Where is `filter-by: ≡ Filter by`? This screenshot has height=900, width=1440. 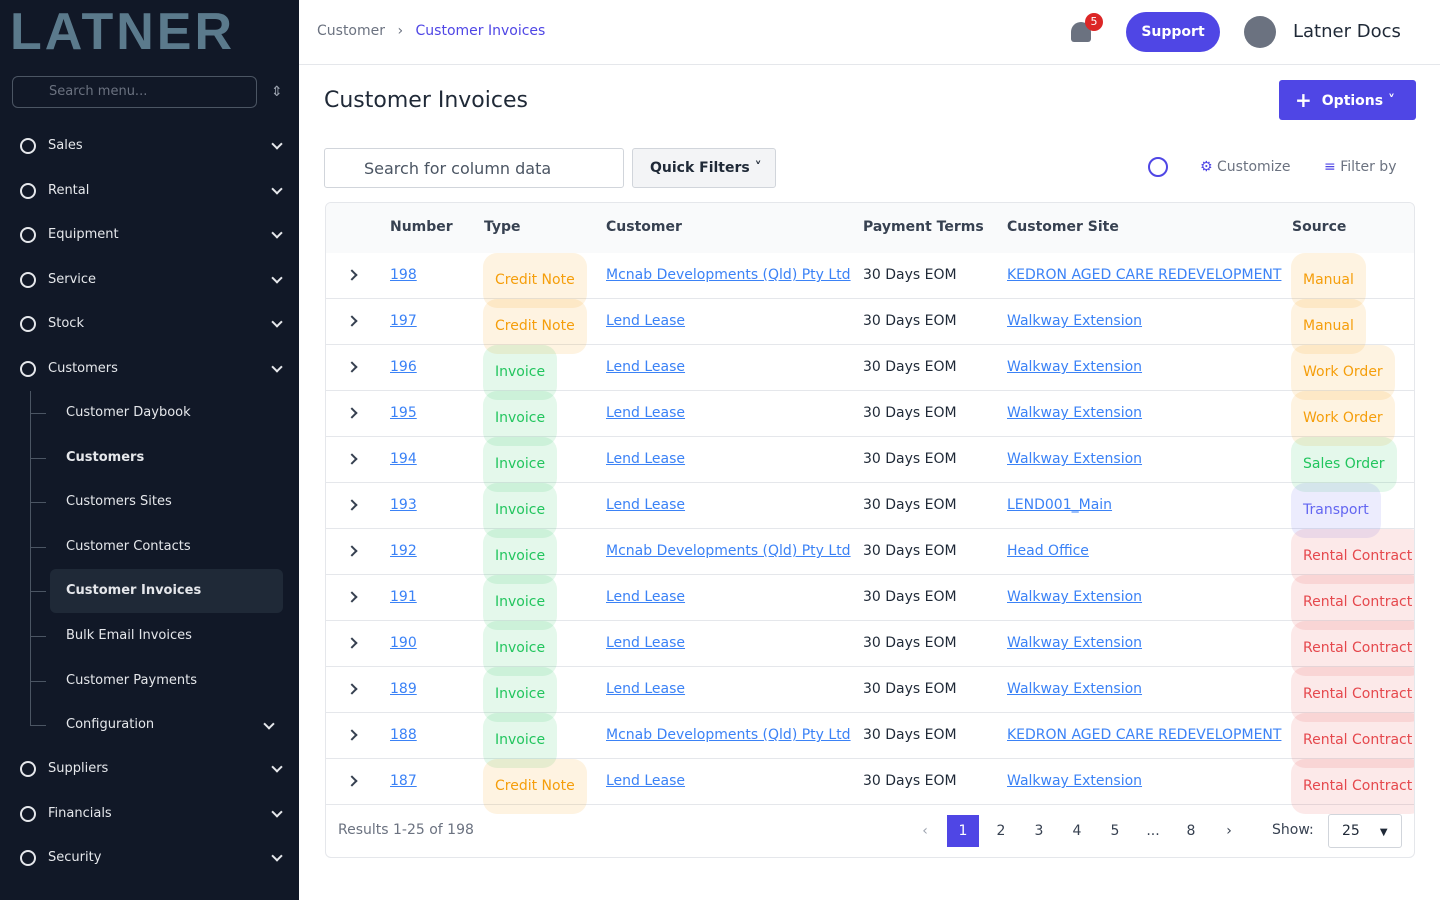 filter-by: ≡ Filter by is located at coordinates (1360, 167).